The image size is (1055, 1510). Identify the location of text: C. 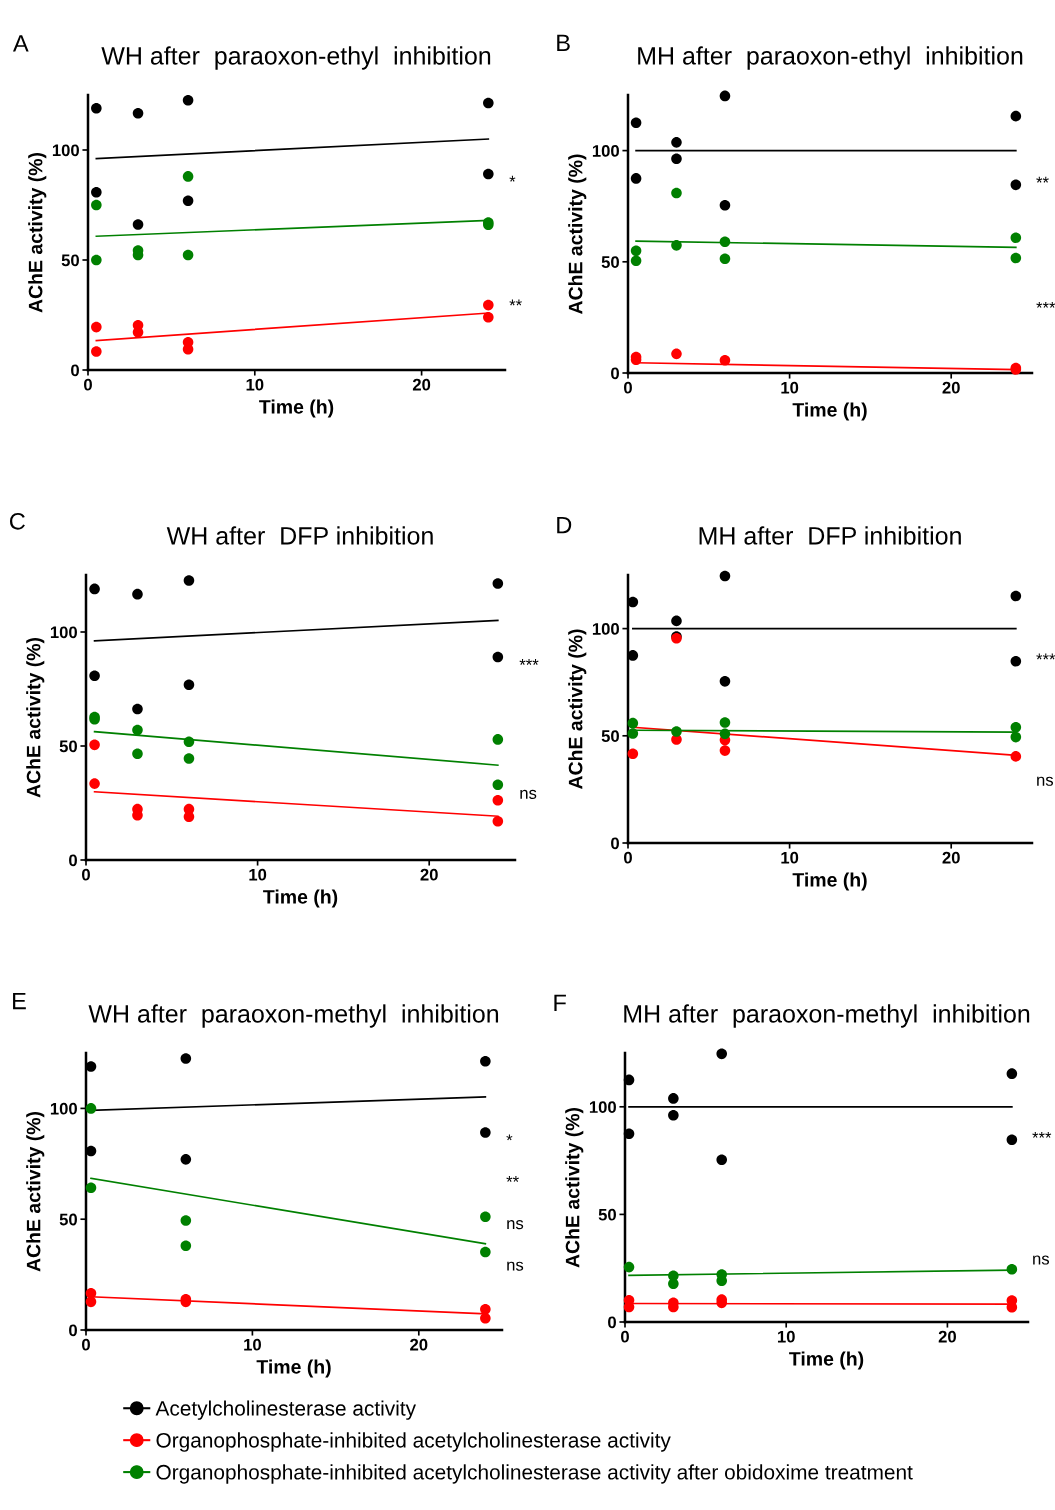
(17, 521).